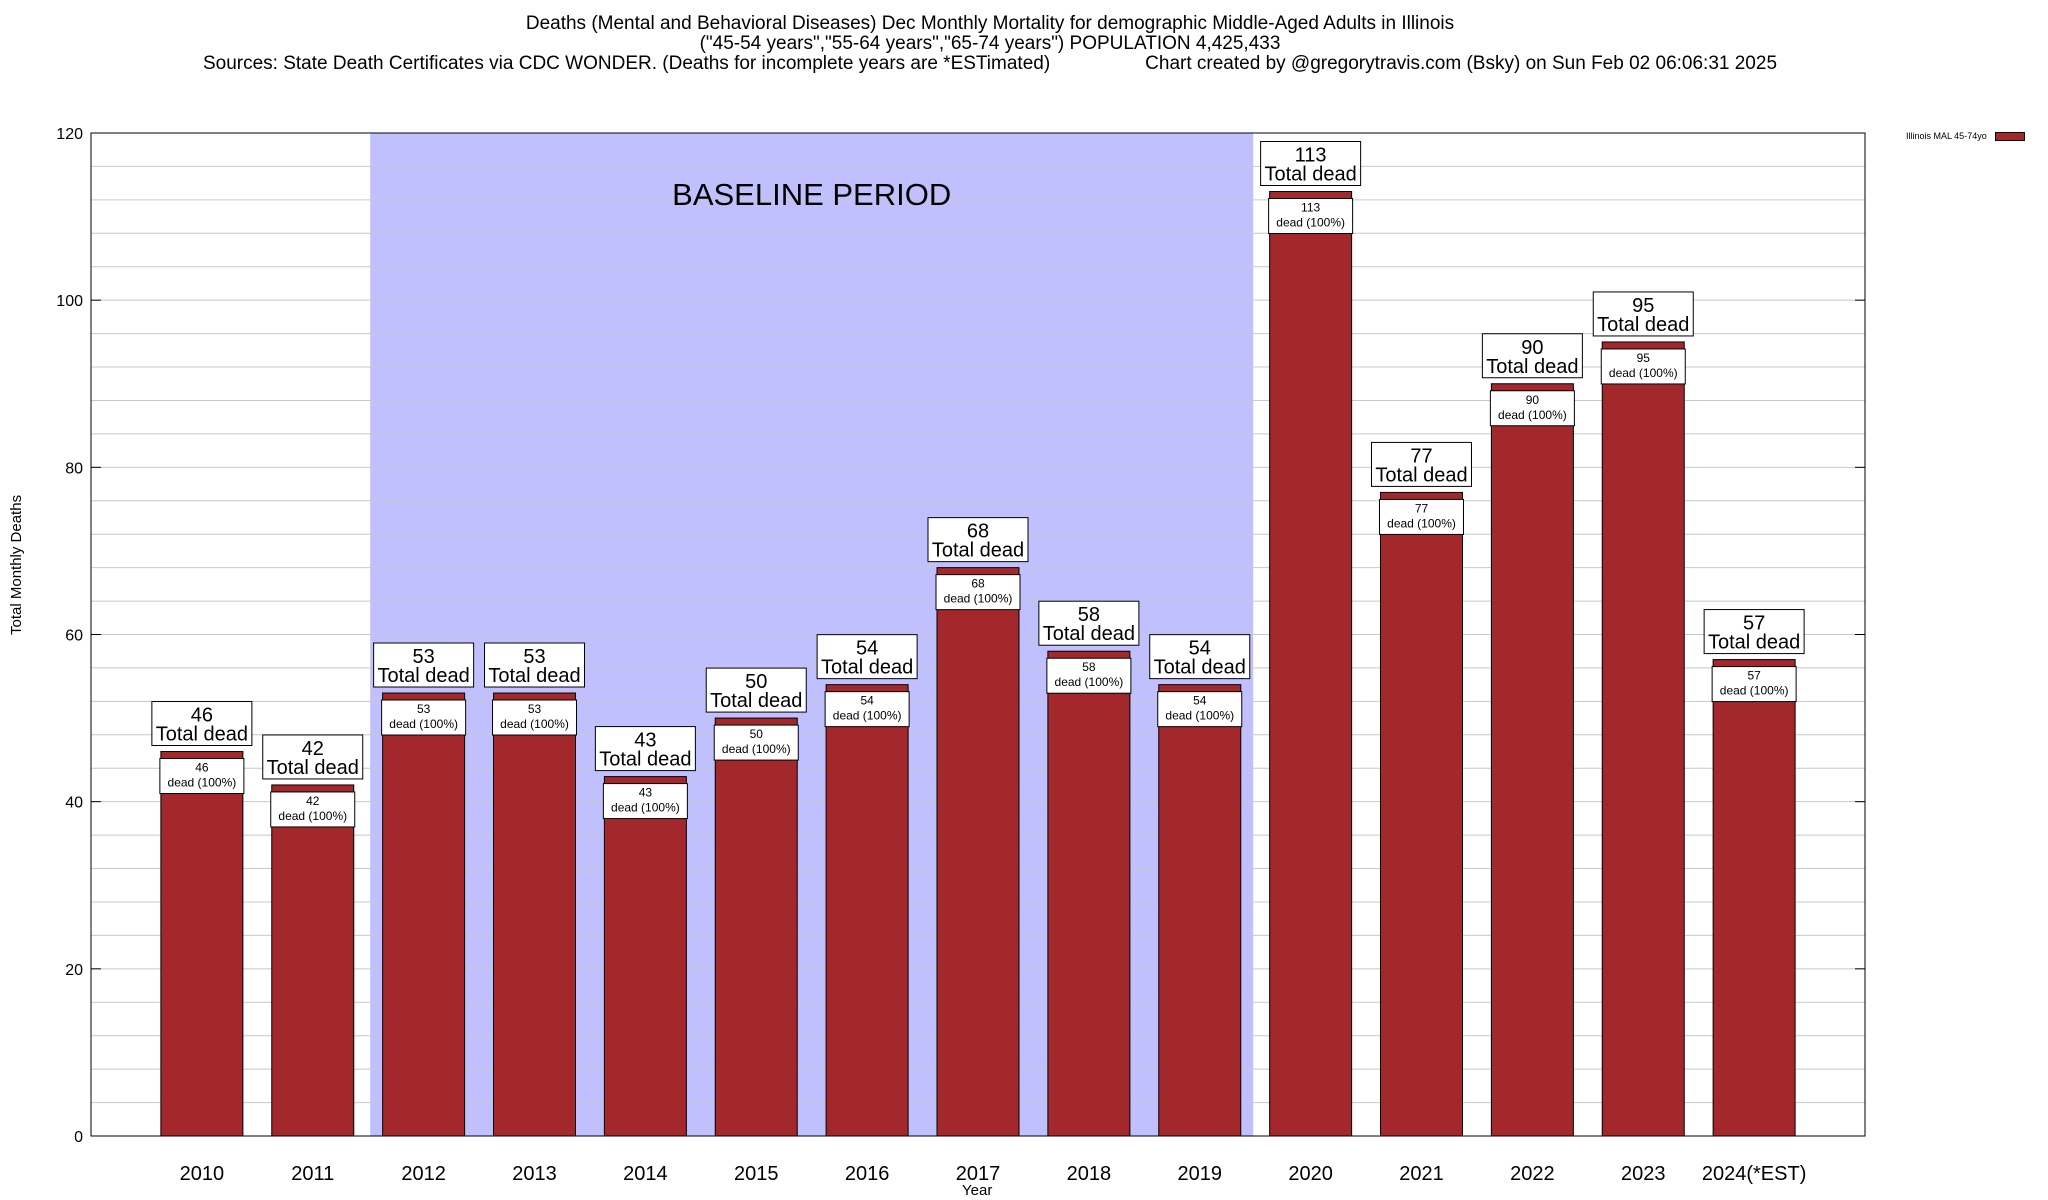 Image resolution: width=2048 pixels, height=1200 pixels. I want to click on inner-label-value: 68, so click(978, 584).